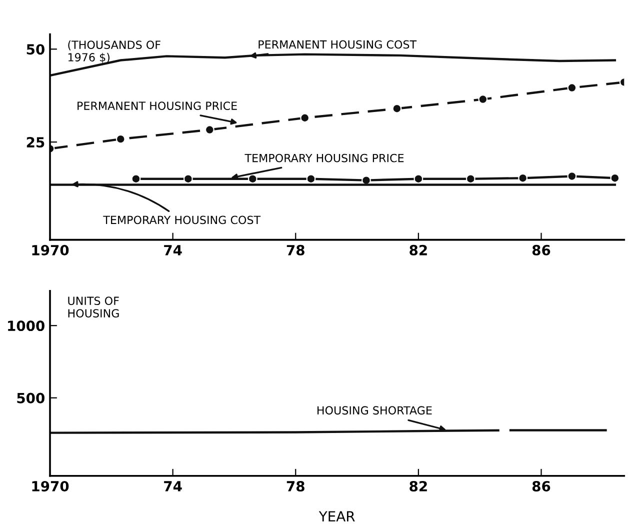 The height and width of the screenshot is (527, 633). Describe the element at coordinates (93, 307) in the screenshot. I see `y-axis-title: UNITS OF HOUSING` at that location.